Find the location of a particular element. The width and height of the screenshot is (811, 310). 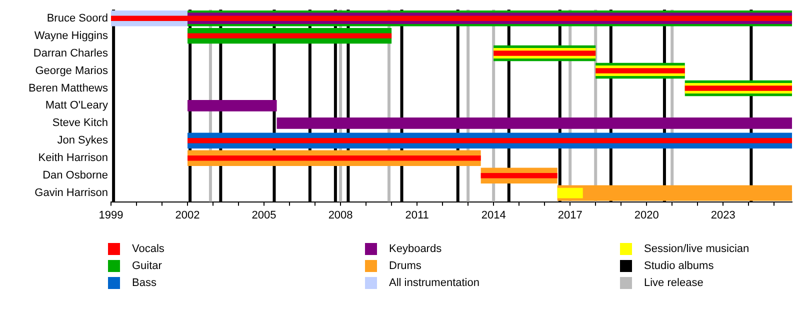

y-tick-label: George Marios is located at coordinates (71, 70).